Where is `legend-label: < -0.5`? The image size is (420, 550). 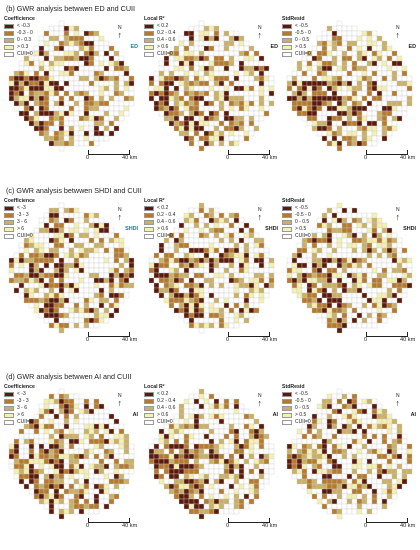
legend-label: < -0.5 is located at coordinates (301, 208).